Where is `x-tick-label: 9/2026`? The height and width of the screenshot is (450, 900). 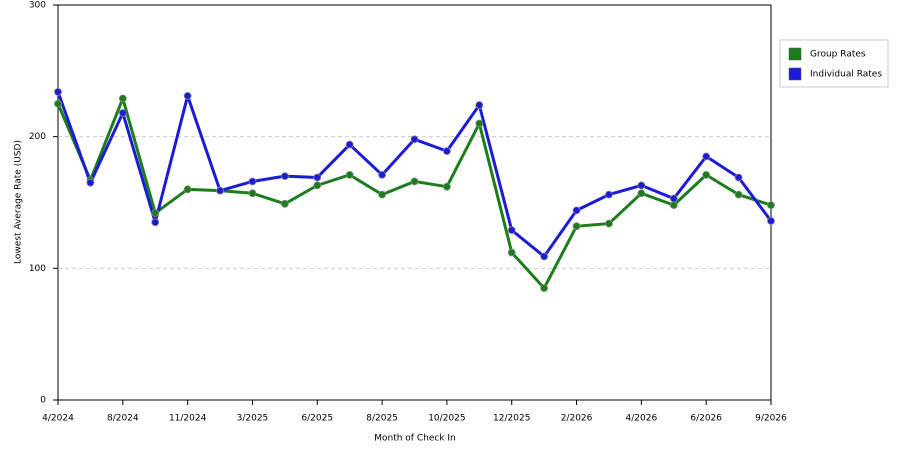 x-tick-label: 9/2026 is located at coordinates (771, 419).